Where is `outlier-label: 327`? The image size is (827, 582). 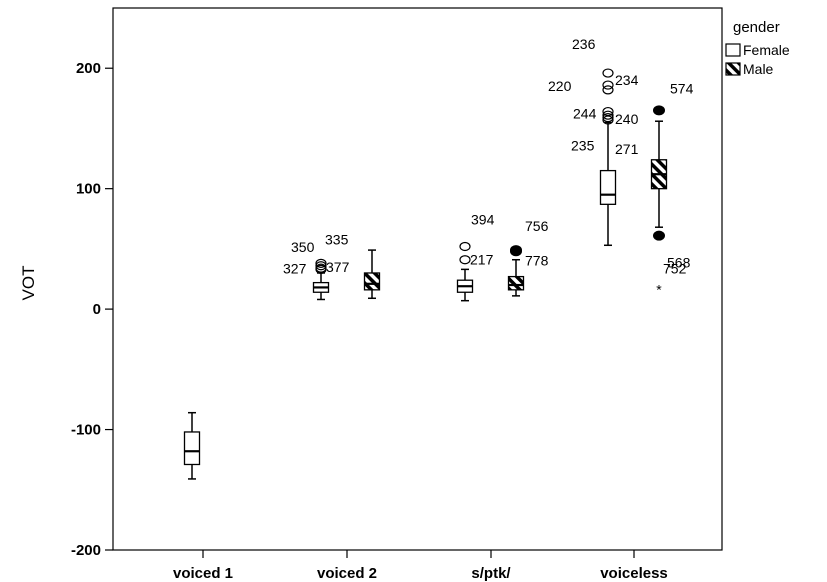
outlier-label: 327 is located at coordinates (295, 268).